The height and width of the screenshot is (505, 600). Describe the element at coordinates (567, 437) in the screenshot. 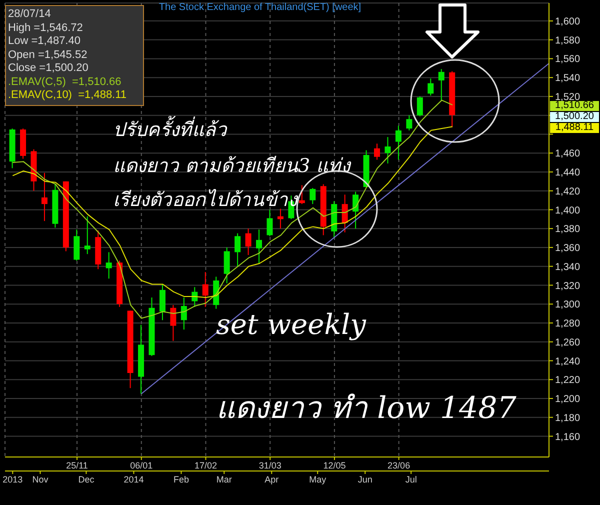

I see `y-tick-label: 1,160` at that location.